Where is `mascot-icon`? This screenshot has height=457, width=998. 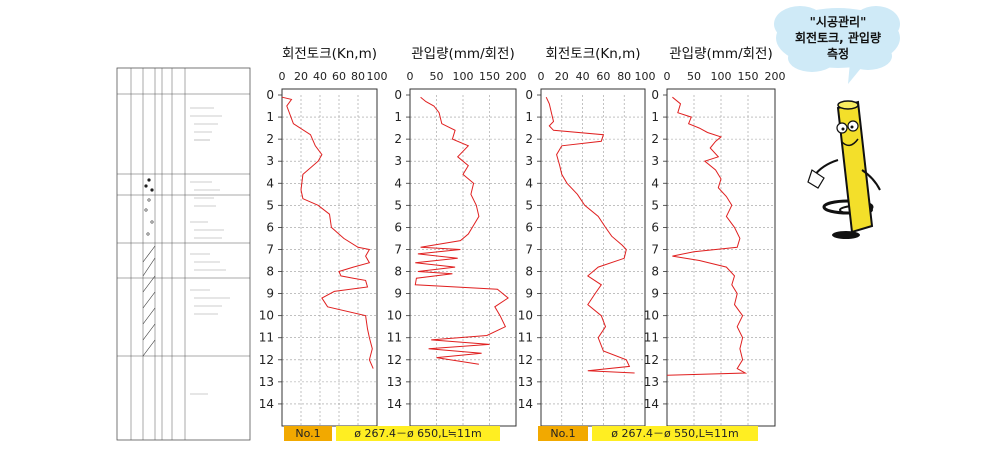 mascot-icon is located at coordinates (844, 169).